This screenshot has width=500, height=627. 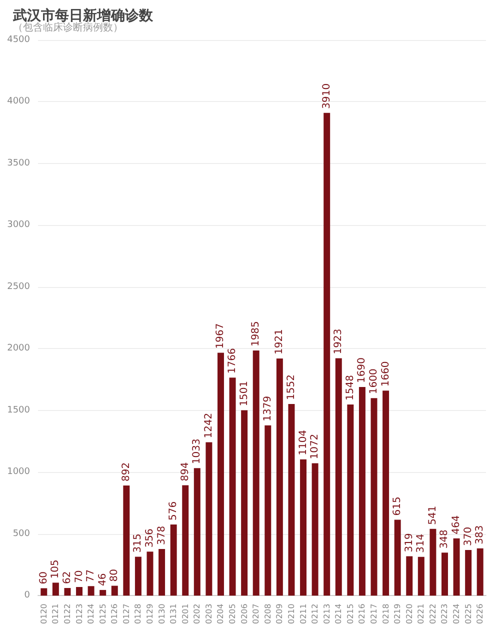 What do you see at coordinates (433, 614) in the screenshot?
I see `x-tick-label: 0222` at bounding box center [433, 614].